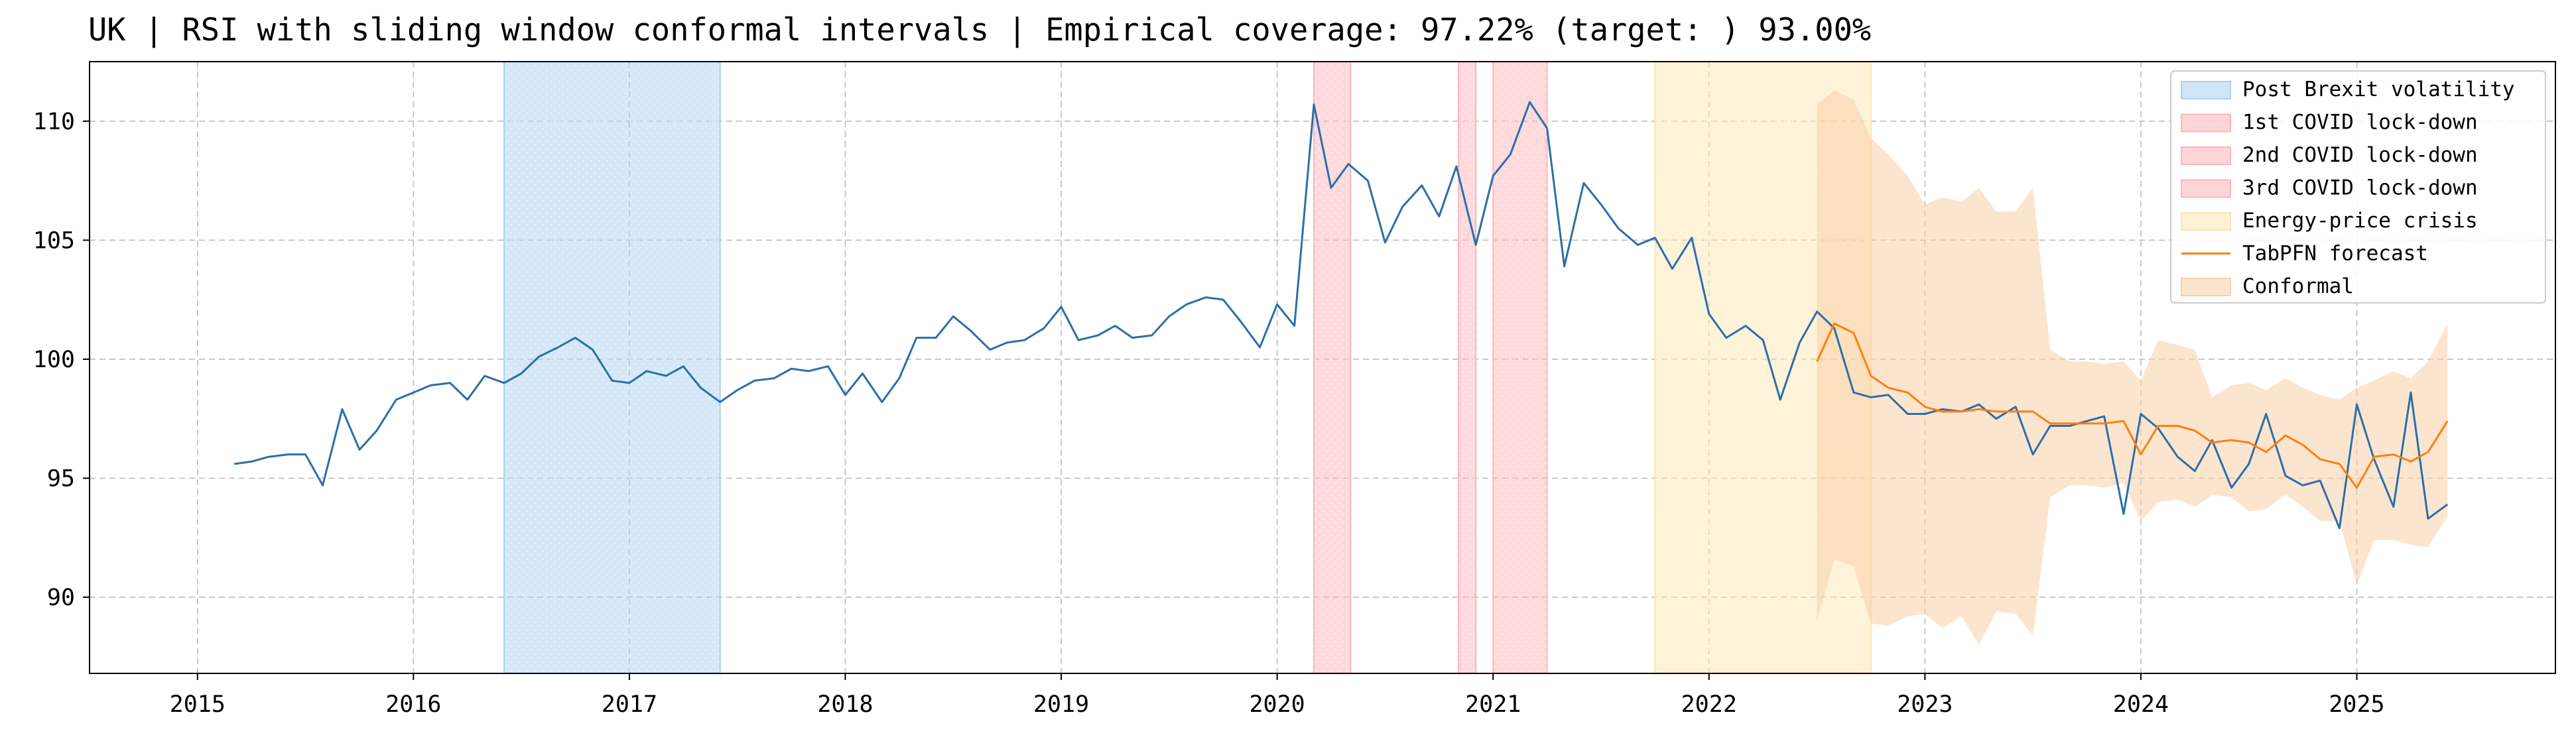 The image size is (2576, 741). What do you see at coordinates (2357, 704) in the screenshot?
I see `x-tick-label: 2025` at bounding box center [2357, 704].